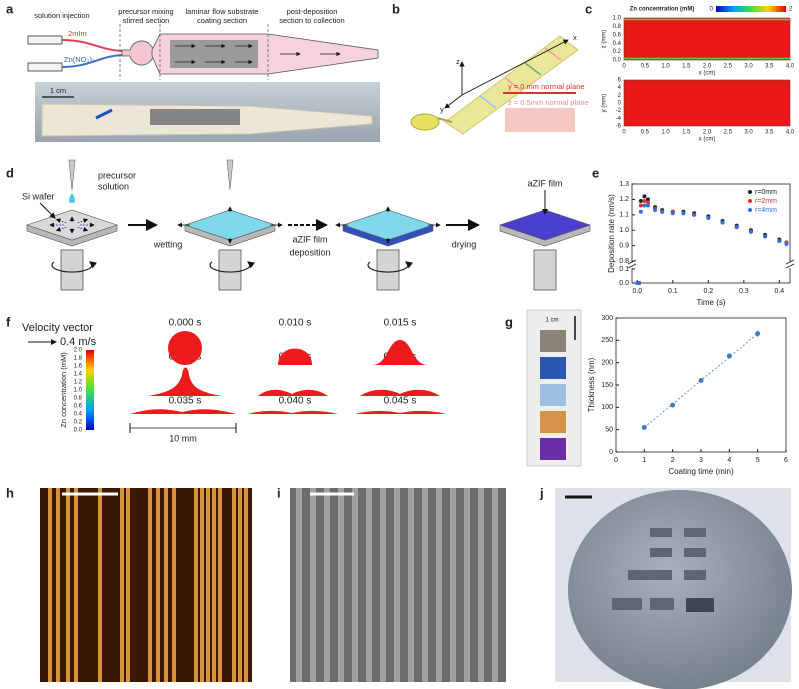 This screenshot has width=799, height=689. Describe the element at coordinates (673, 291) in the screenshot. I see `x-tick-label: 0.1` at that location.